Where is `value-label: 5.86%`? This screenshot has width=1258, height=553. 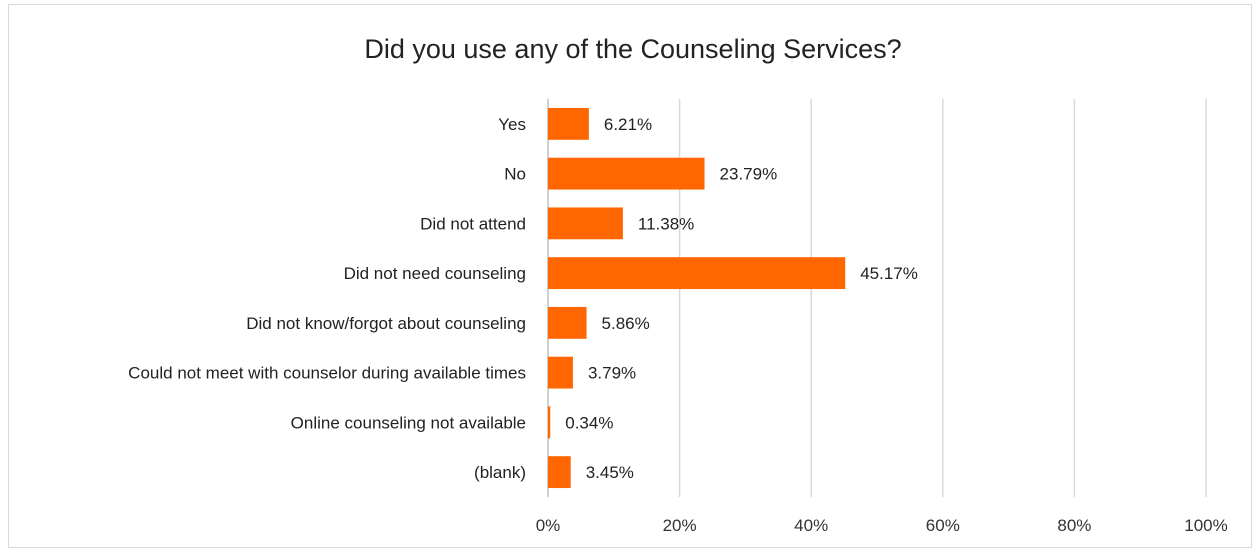 value-label: 5.86% is located at coordinates (626, 323).